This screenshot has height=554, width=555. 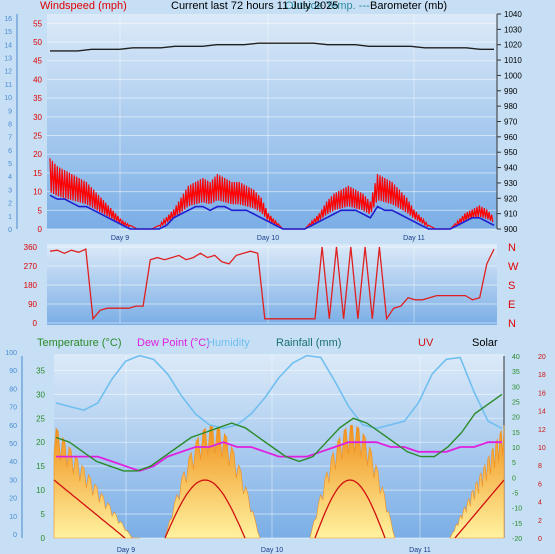 What do you see at coordinates (511, 122) in the screenshot?
I see `barometer-tick-label: 970` at bounding box center [511, 122].